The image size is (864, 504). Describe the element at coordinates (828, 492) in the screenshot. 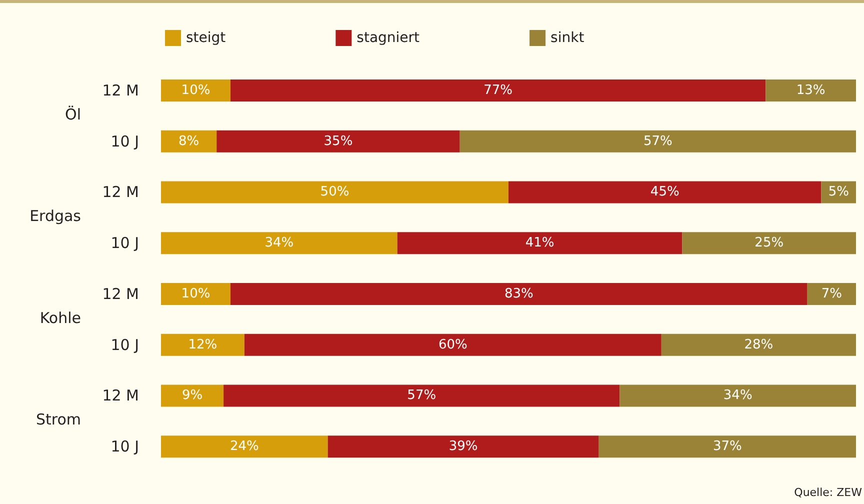

I see `source-note: Quelle: ZEW` at that location.